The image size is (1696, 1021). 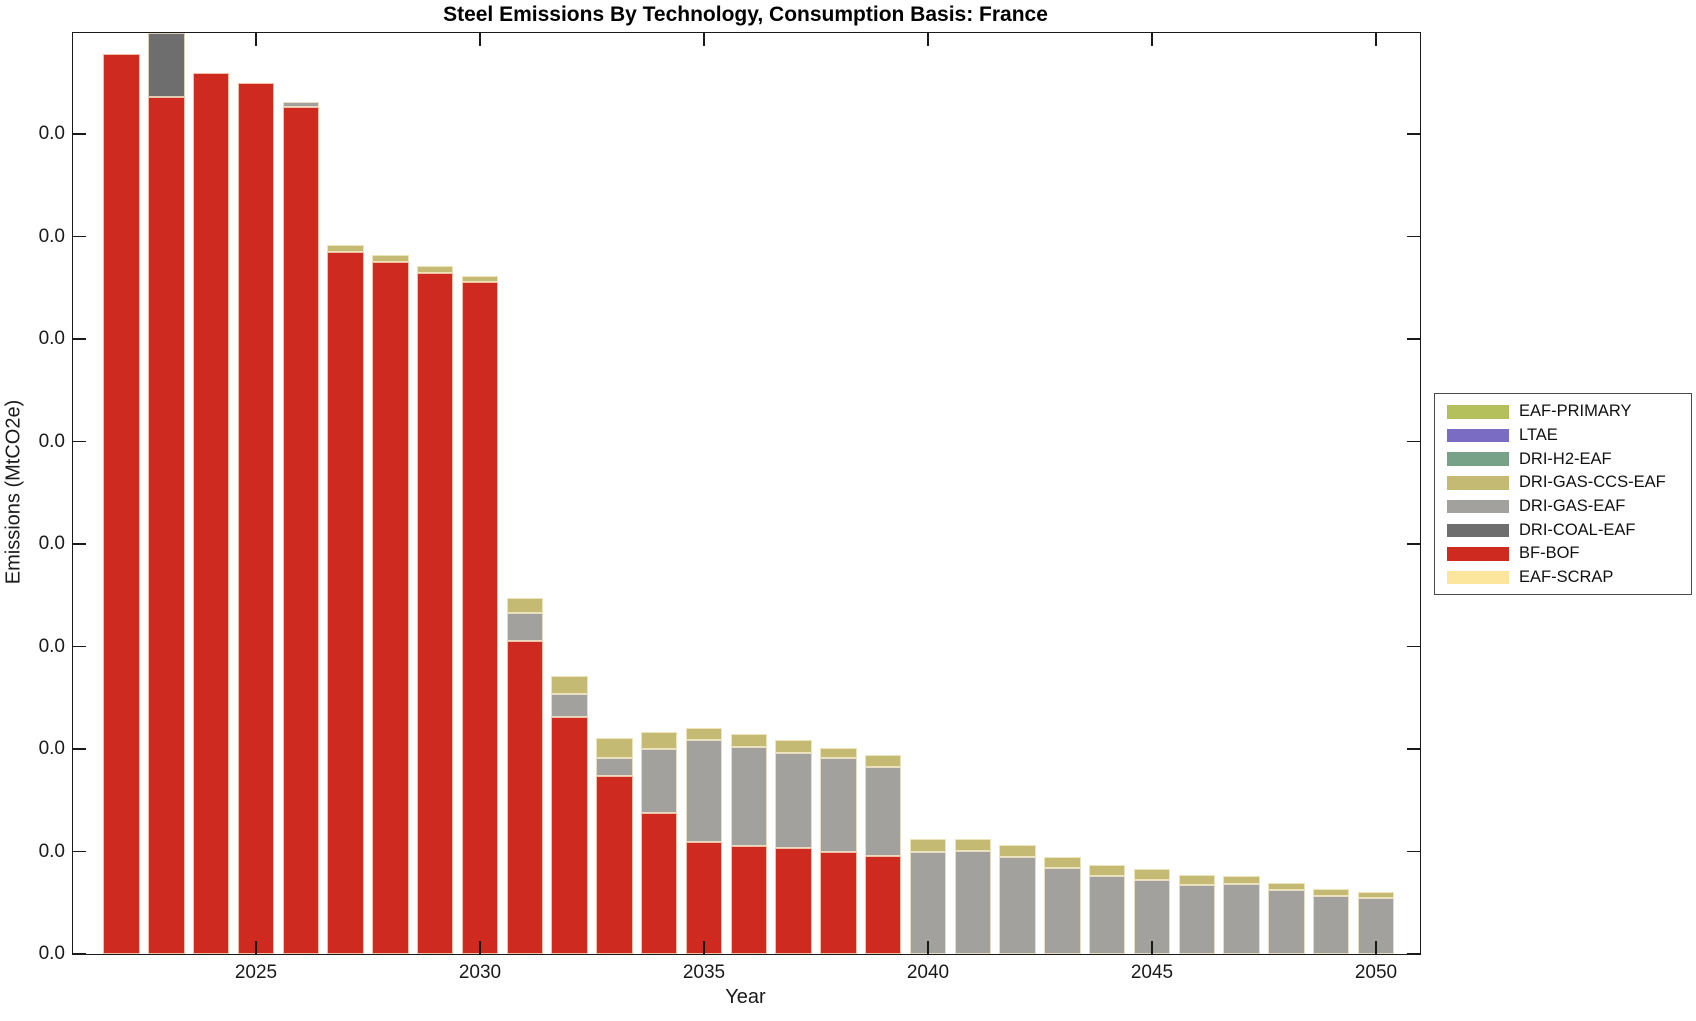 I want to click on bar-segment-bf-bof-2028, so click(x=390, y=608).